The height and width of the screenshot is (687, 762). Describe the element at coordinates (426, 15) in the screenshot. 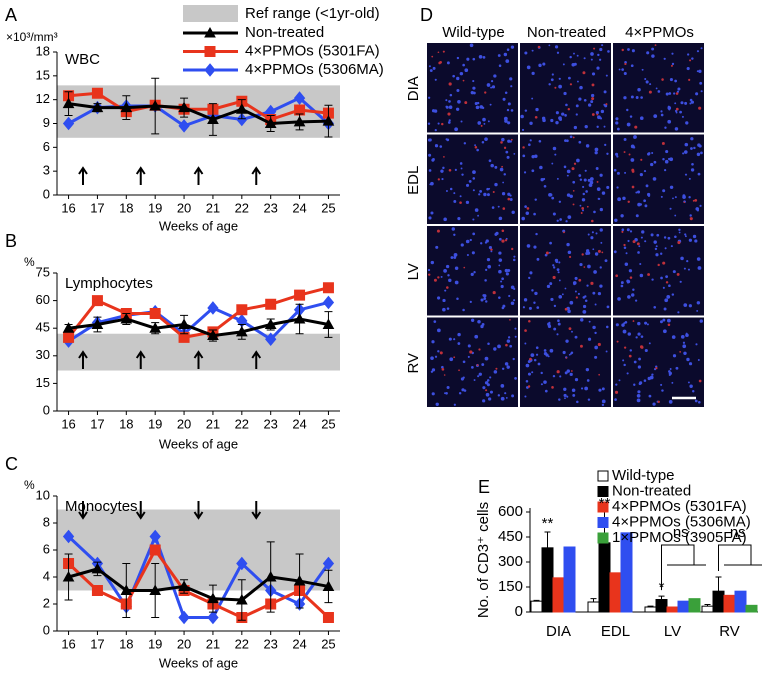

I see `panel-letter: D` at that location.